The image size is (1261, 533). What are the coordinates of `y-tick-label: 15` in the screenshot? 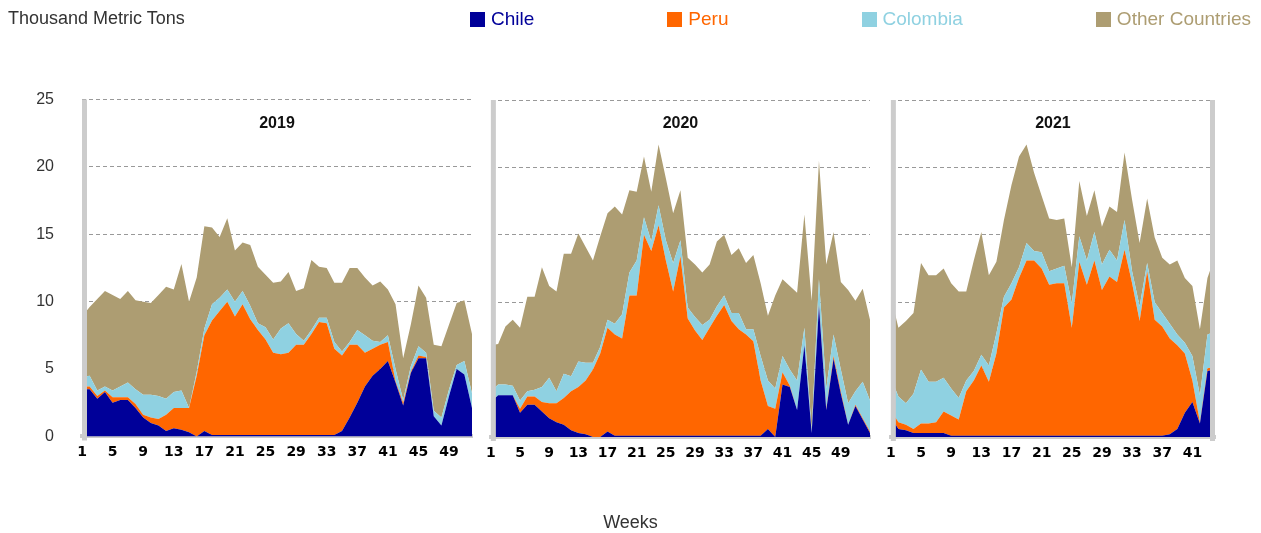 It's located at (45, 234).